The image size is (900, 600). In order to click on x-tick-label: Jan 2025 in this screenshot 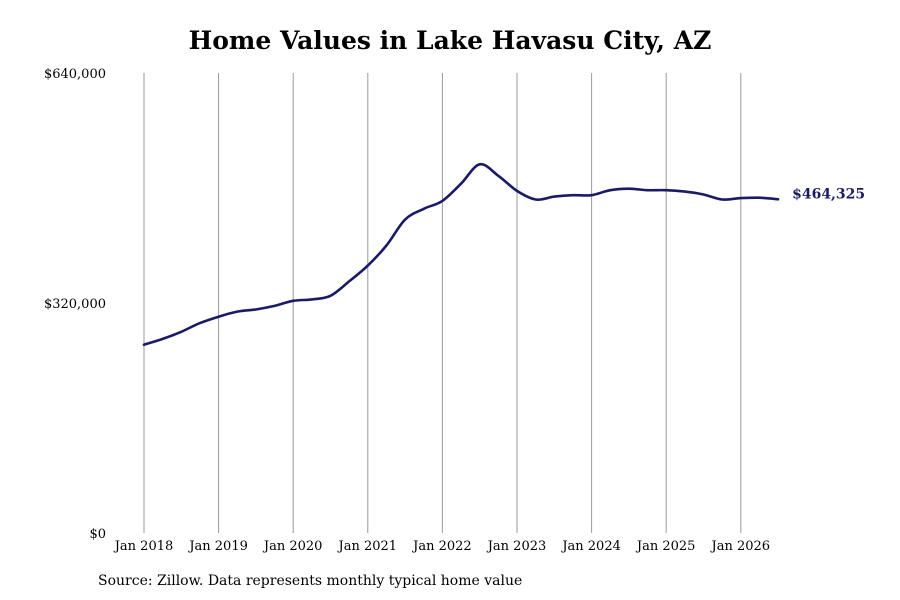, I will do `click(665, 546)`.